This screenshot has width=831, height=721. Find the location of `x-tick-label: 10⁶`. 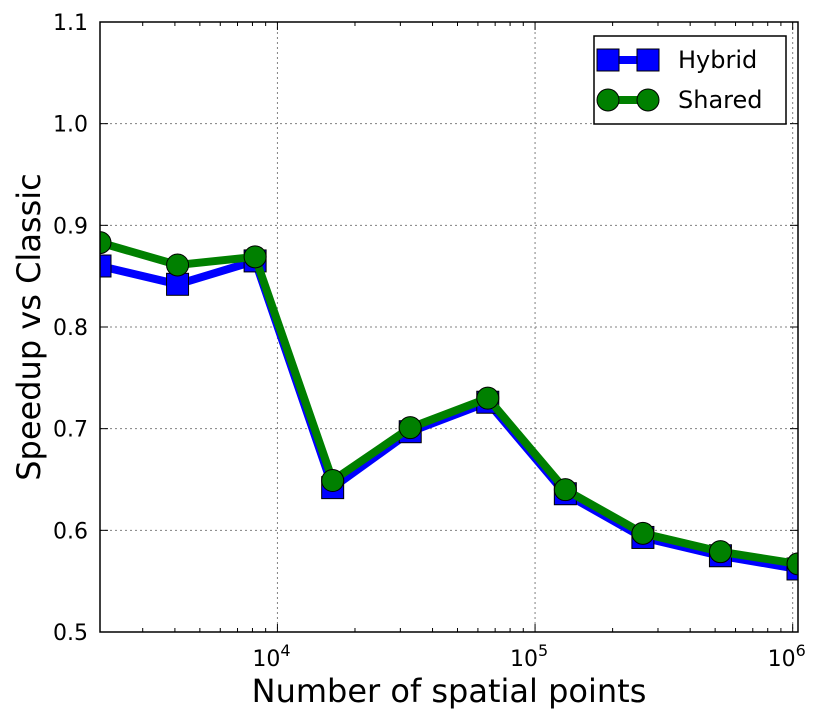

x-tick-label: 10⁶ is located at coordinates (787, 656).